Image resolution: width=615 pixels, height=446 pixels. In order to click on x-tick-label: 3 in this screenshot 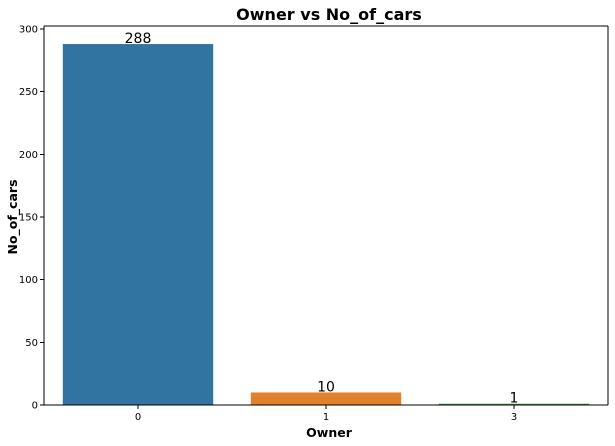, I will do `click(514, 417)`.